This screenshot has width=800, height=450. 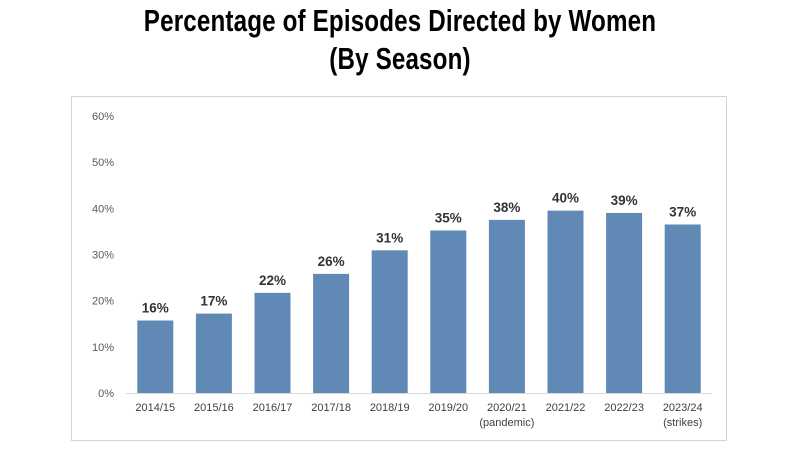 What do you see at coordinates (448, 408) in the screenshot?
I see `x-tick-label: 2019/20` at bounding box center [448, 408].